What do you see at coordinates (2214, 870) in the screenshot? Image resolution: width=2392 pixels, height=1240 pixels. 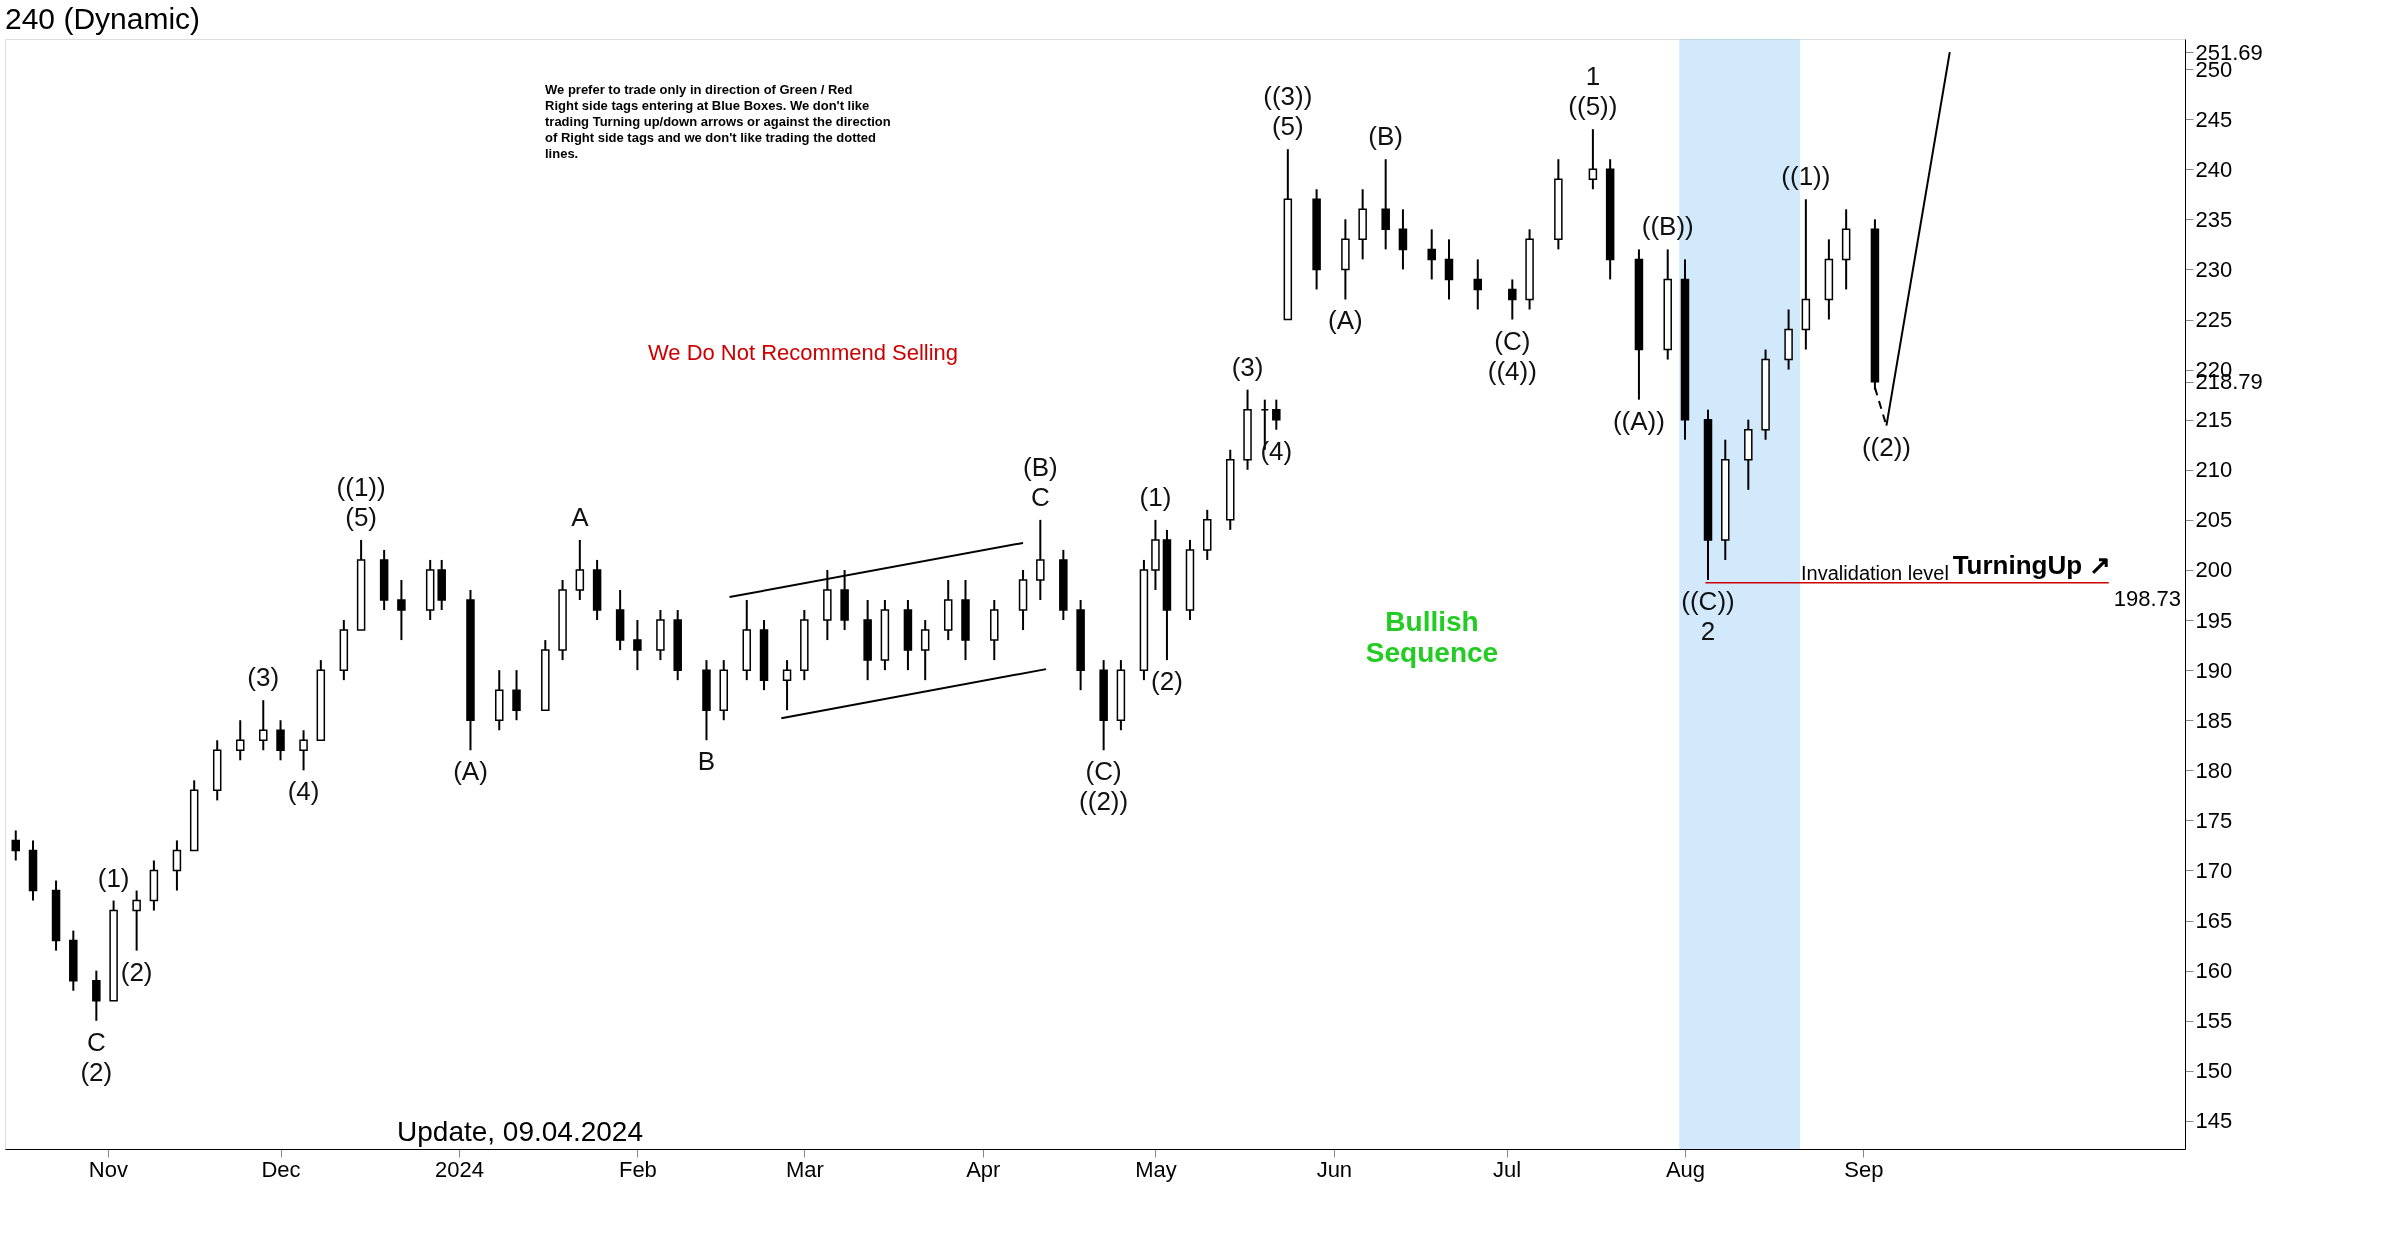 I see `y-tick-label: 170` at bounding box center [2214, 870].